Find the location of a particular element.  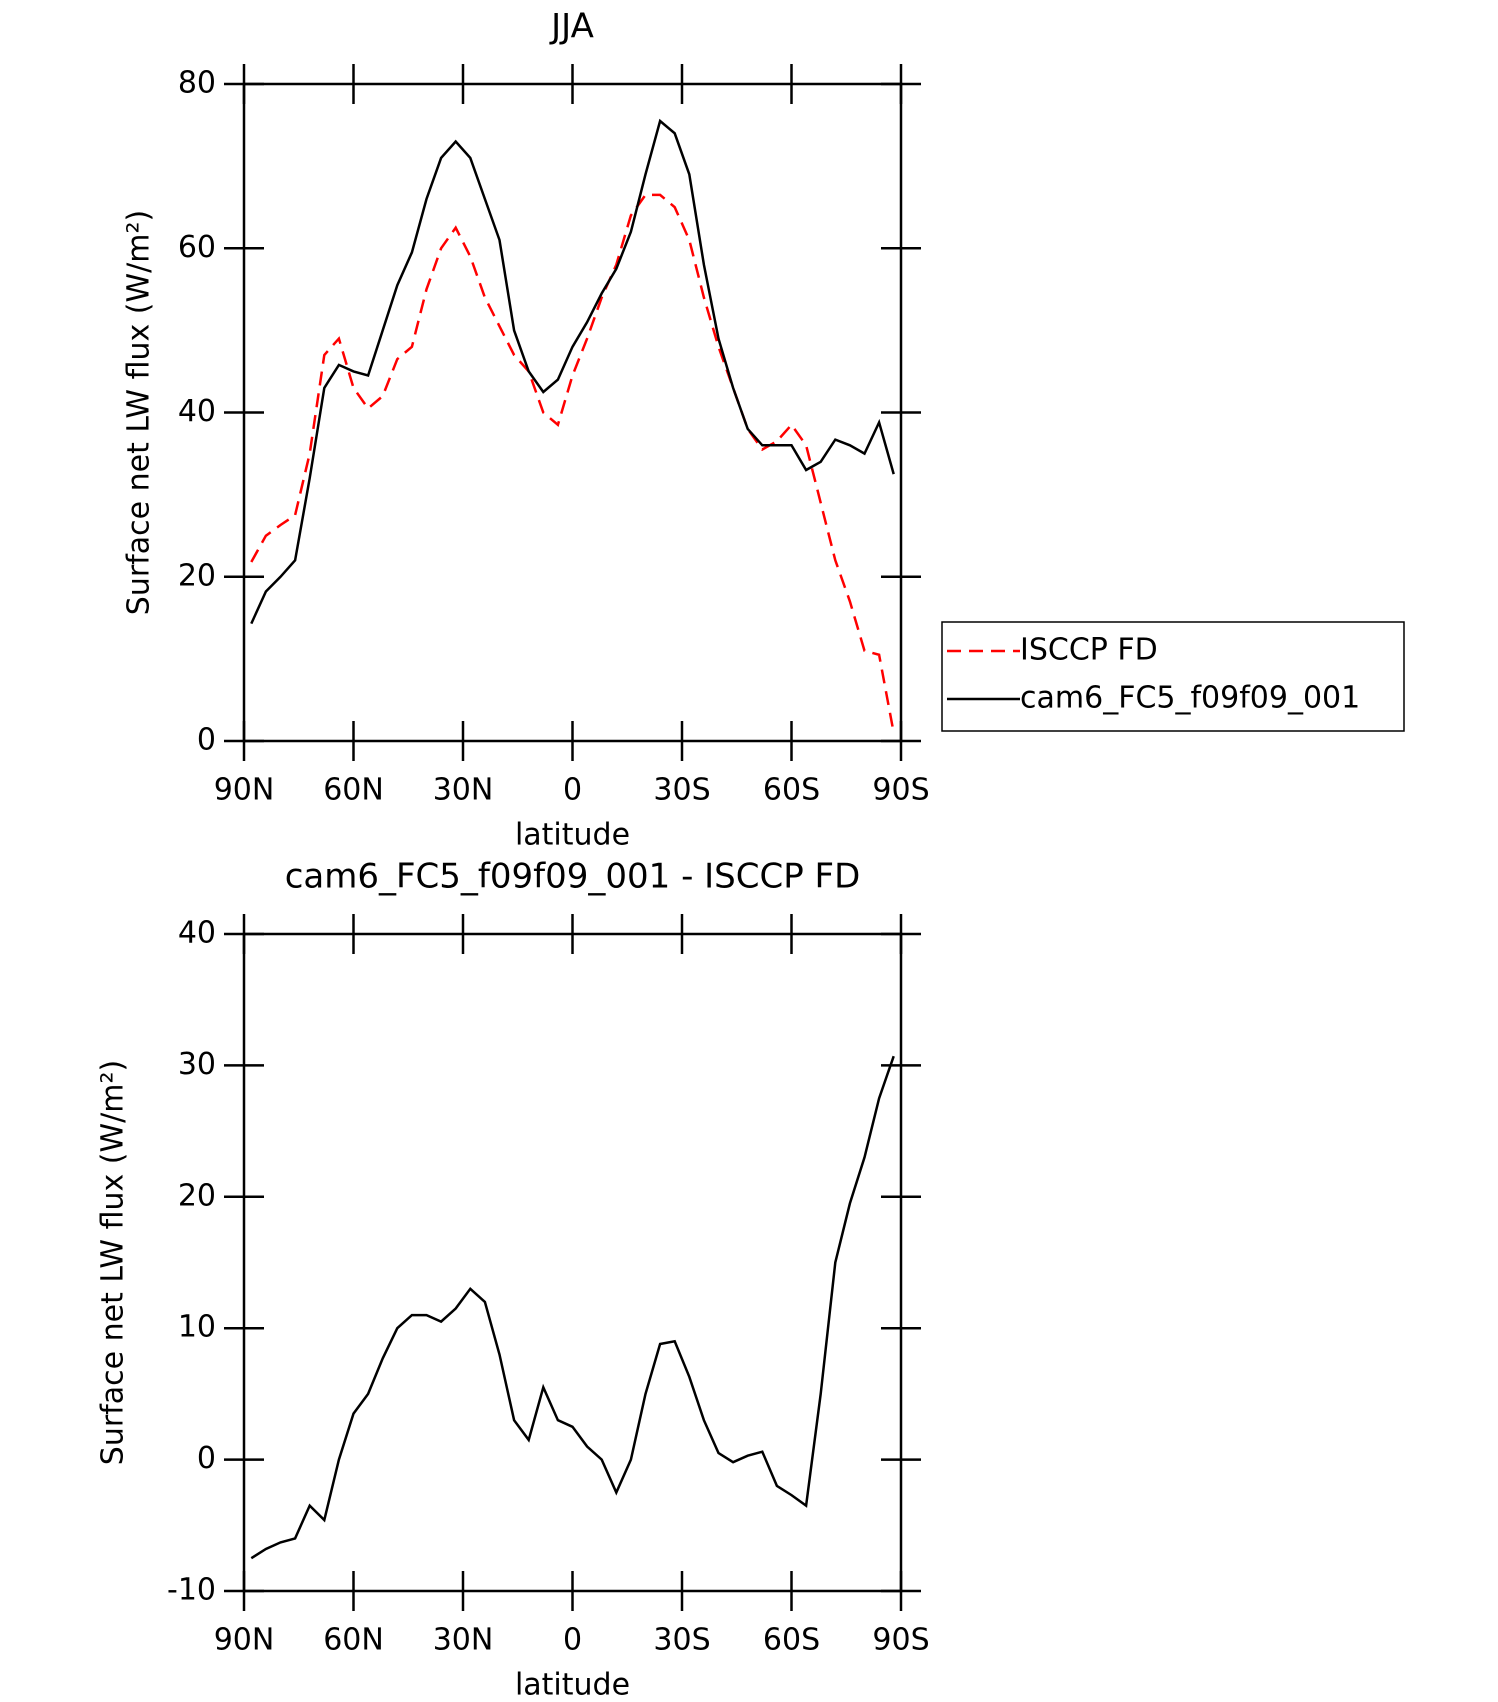

y-tick-label: 80 is located at coordinates (197, 83).